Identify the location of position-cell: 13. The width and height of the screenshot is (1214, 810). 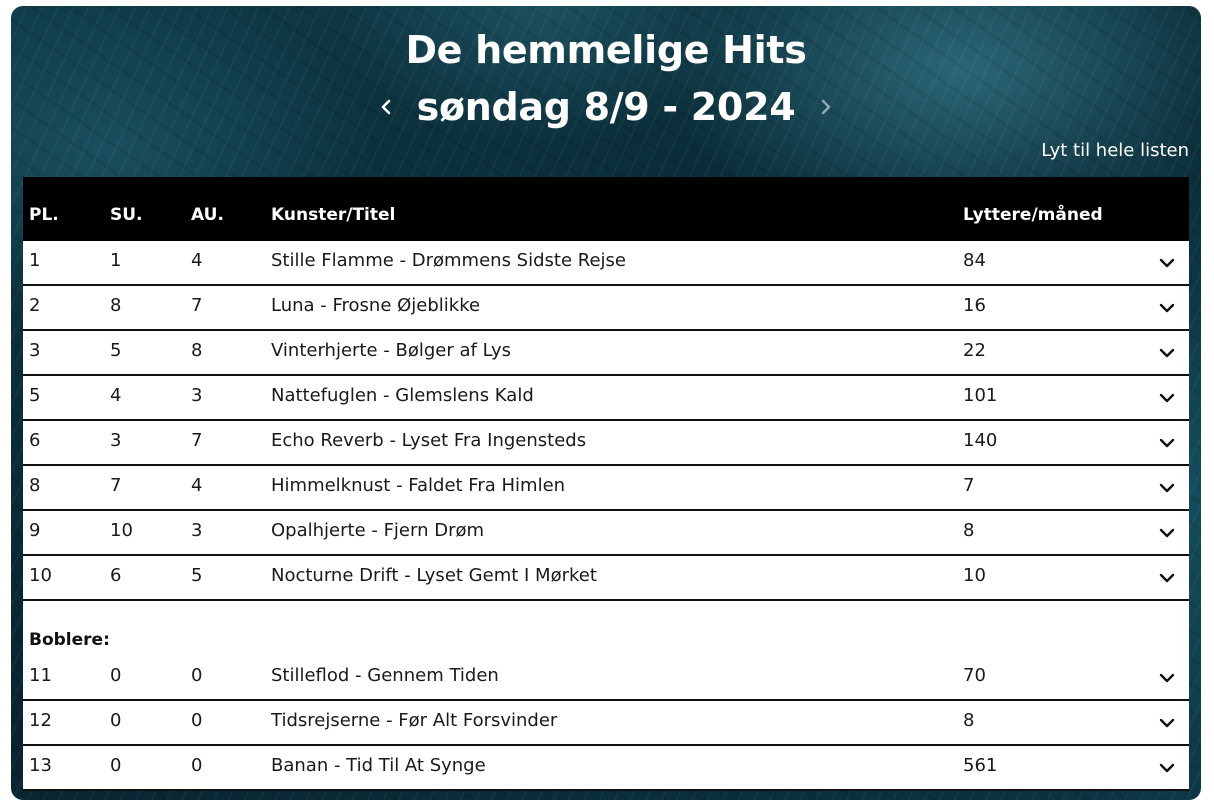
(40, 765).